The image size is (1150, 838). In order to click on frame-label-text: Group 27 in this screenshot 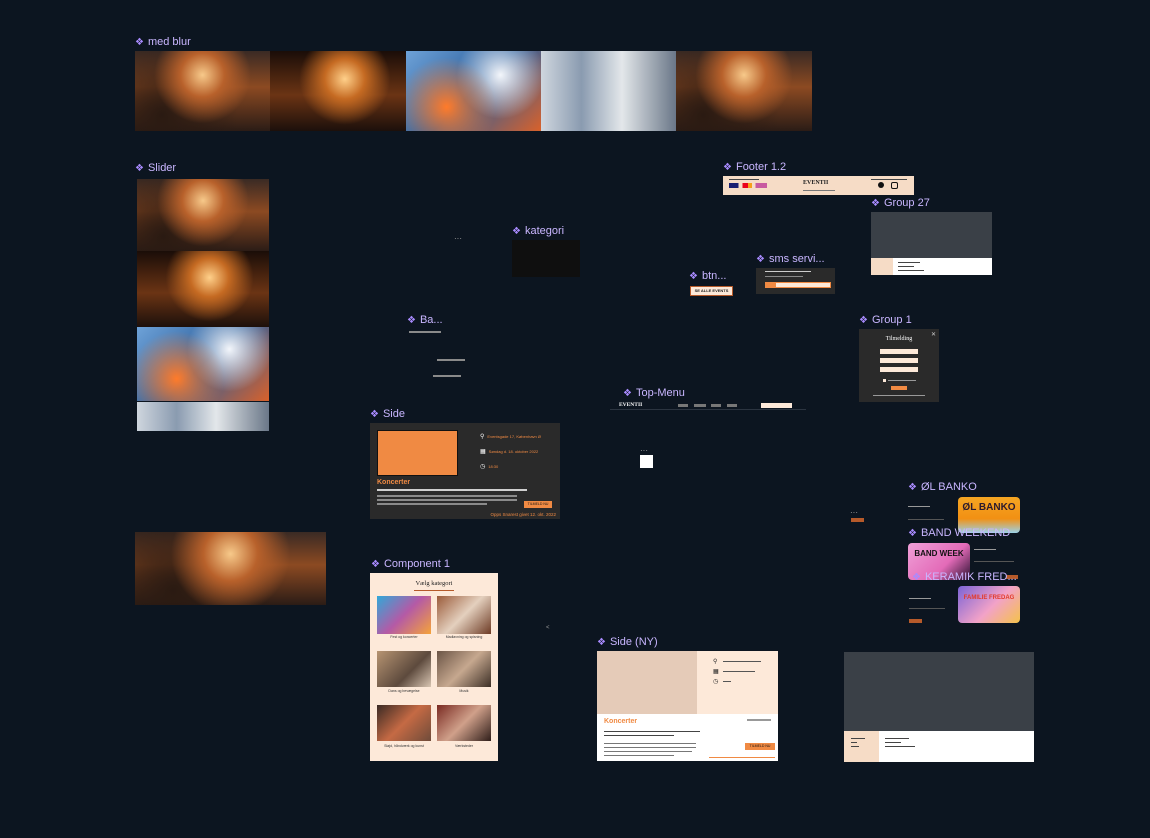, I will do `click(906, 203)`.